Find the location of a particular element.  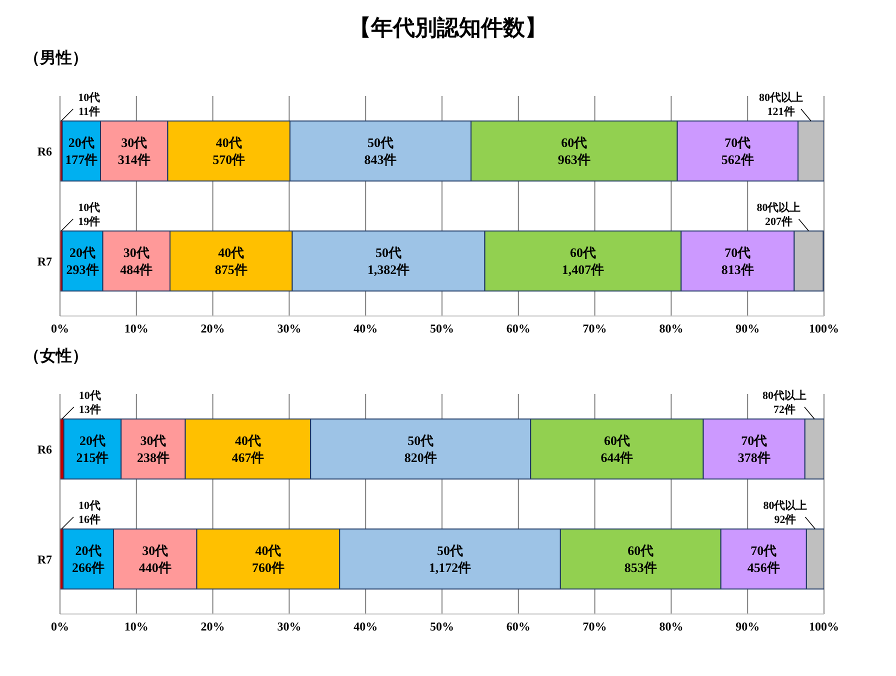

chart-subtitle: （男性） is located at coordinates (56, 58).